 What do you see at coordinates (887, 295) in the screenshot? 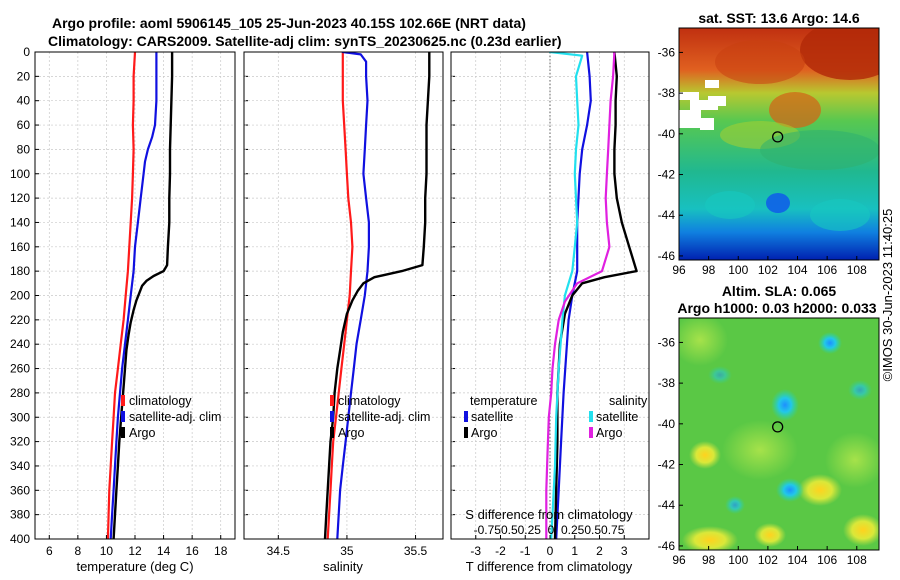
I see `copyright-text: ©IMOS 30-Jun-2023 11:40:25` at bounding box center [887, 295].